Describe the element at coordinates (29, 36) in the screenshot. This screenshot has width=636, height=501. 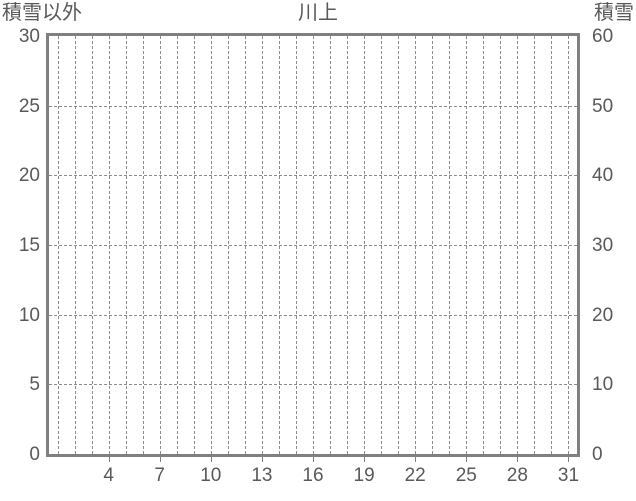
I see `left-axis-tick-label: 30` at that location.